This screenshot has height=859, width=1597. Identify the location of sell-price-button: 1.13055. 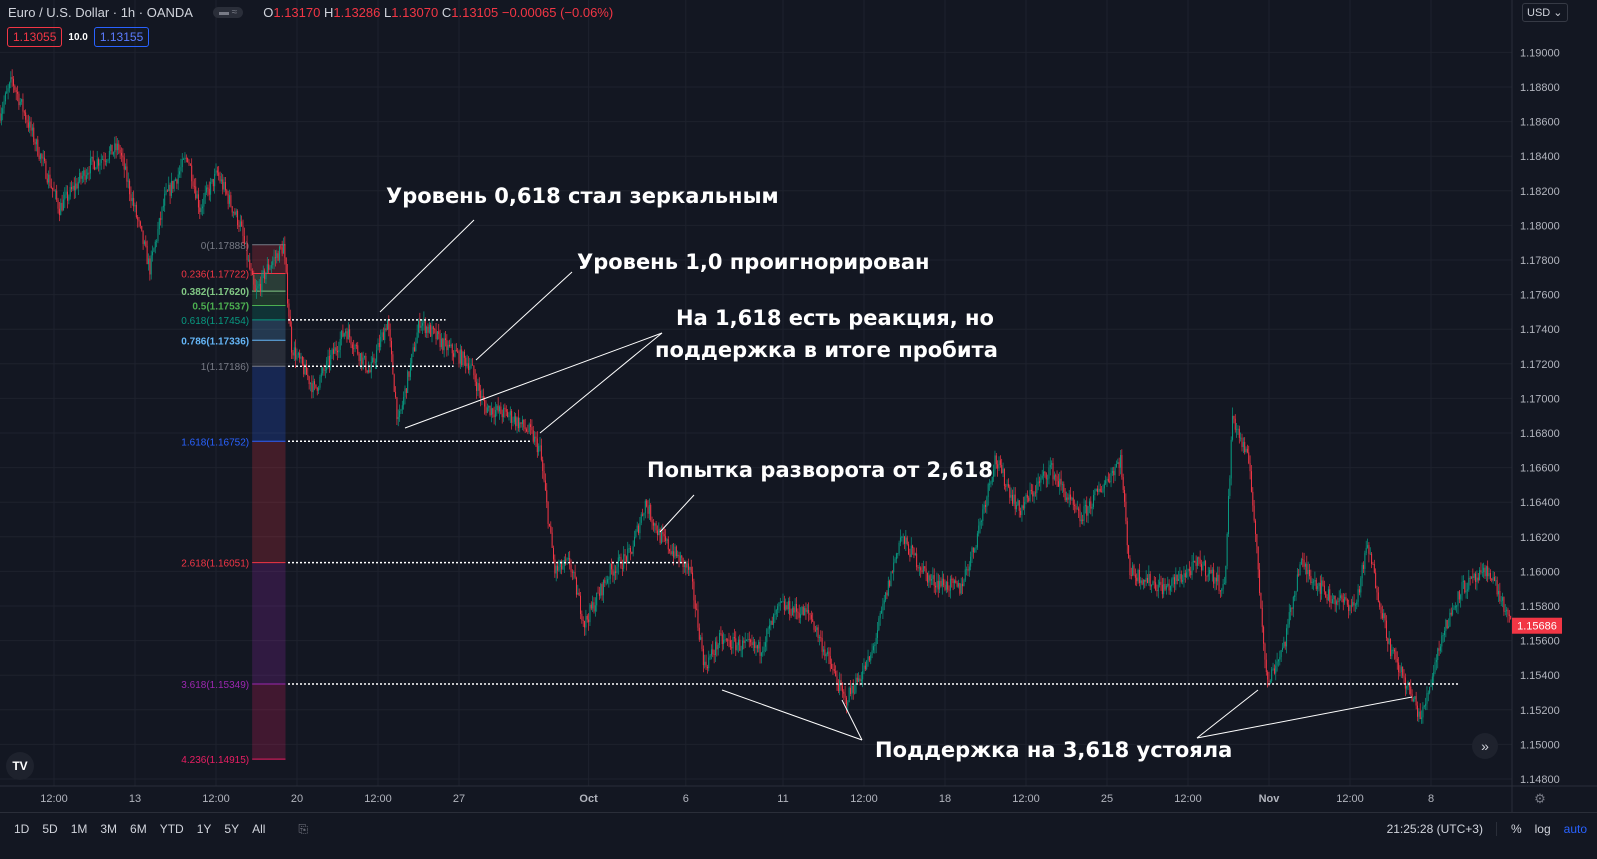
(35, 37).